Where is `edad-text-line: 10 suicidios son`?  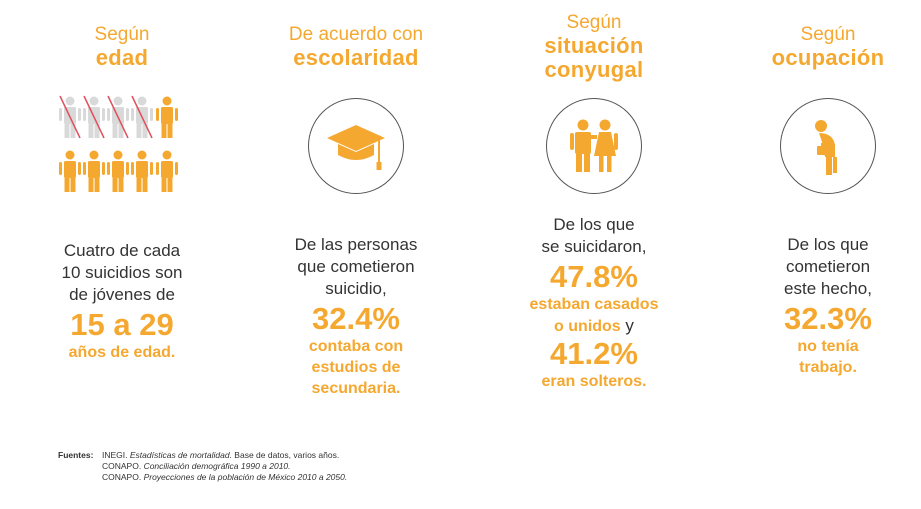
edad-text-line: 10 suicidios son is located at coordinates (122, 272).